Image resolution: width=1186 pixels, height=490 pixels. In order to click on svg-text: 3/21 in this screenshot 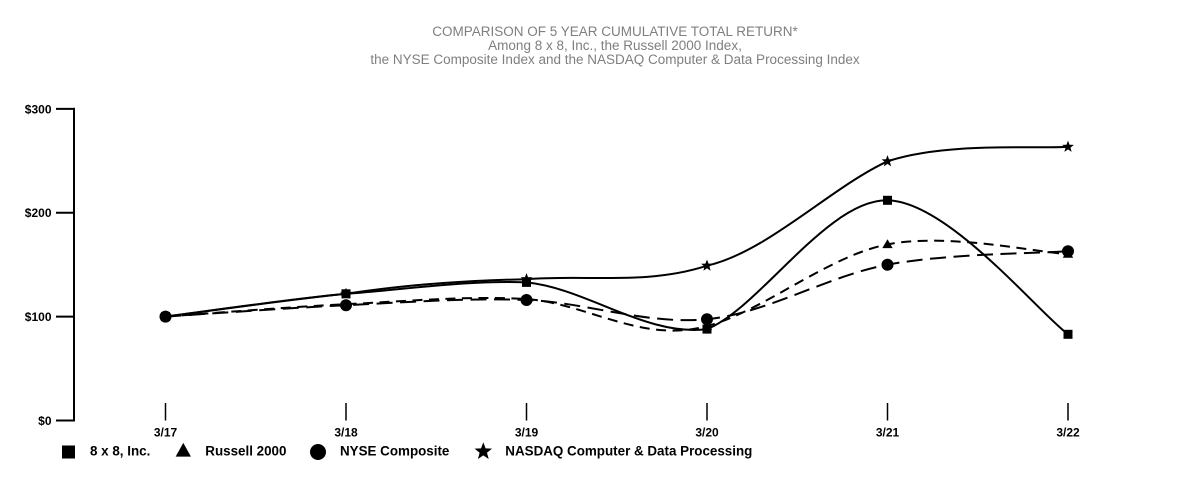, I will do `click(888, 433)`.